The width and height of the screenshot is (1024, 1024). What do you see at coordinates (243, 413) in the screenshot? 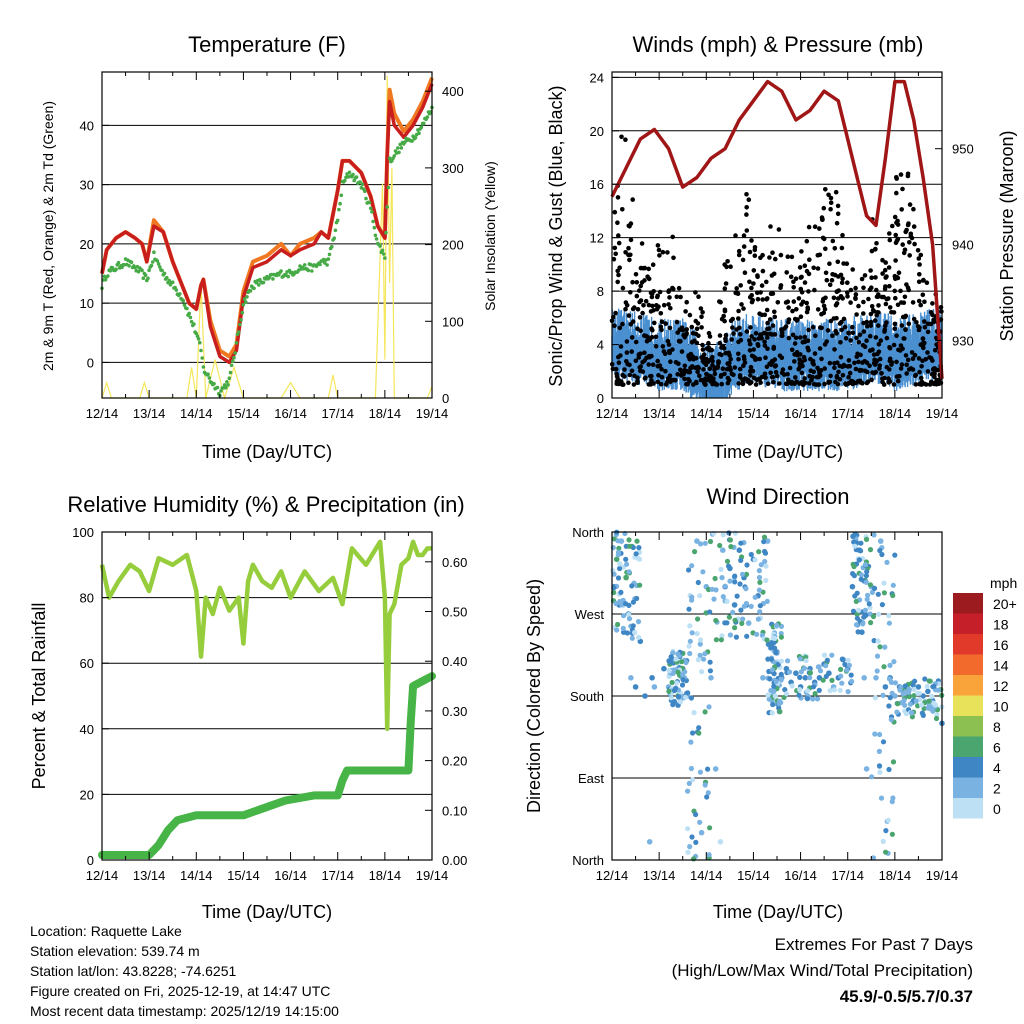
I see `x-tick-label: 15/14` at bounding box center [243, 413].